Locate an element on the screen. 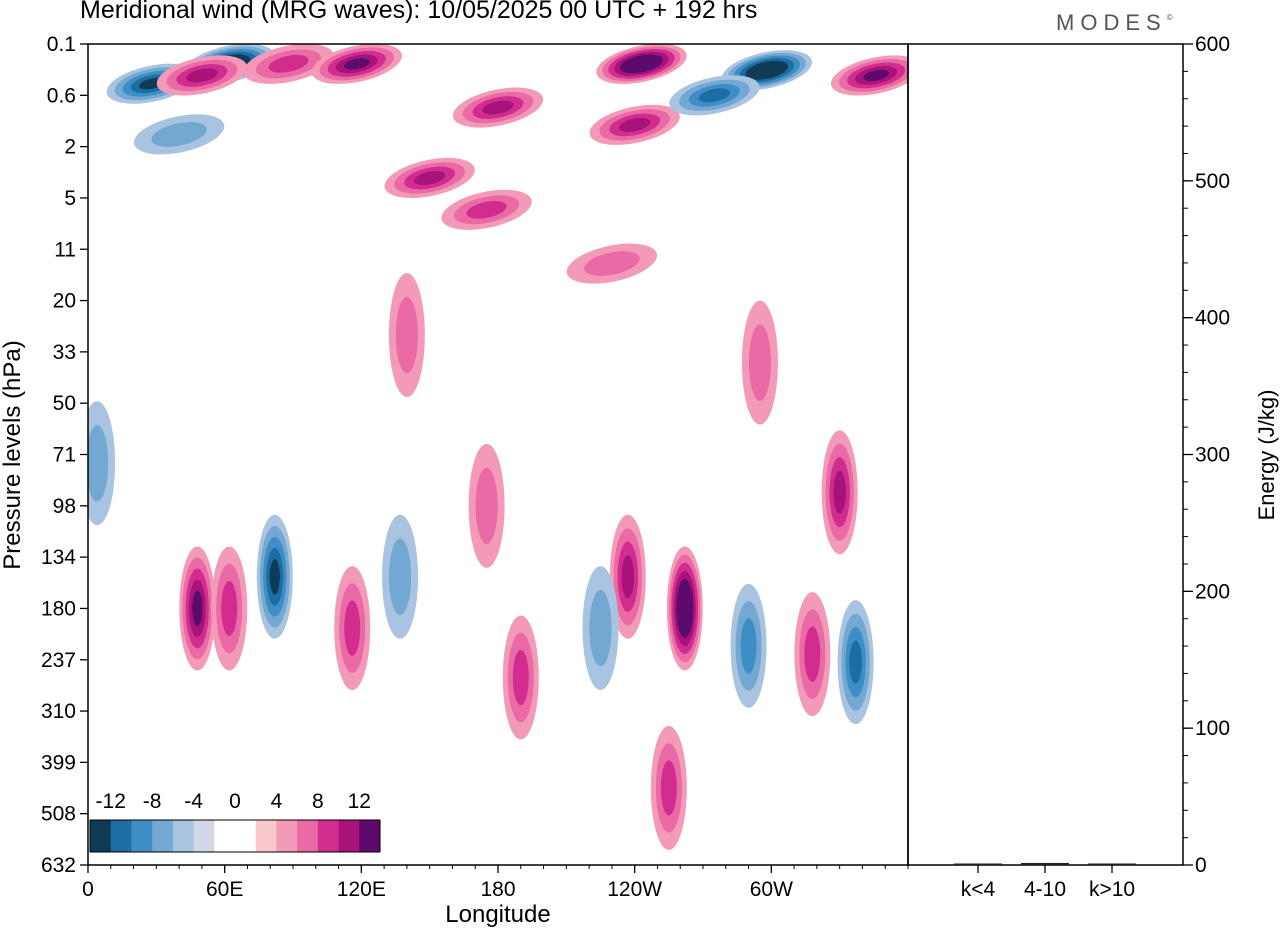  y-tick-label: 33 is located at coordinates (64, 352).